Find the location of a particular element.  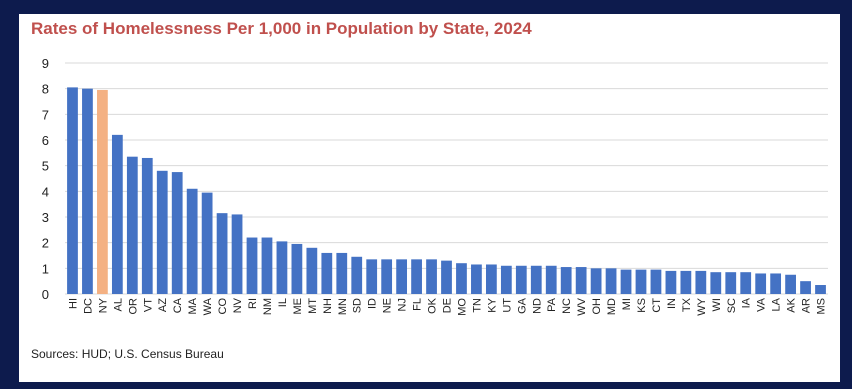

x-tick-label: ID is located at coordinates (373, 303).